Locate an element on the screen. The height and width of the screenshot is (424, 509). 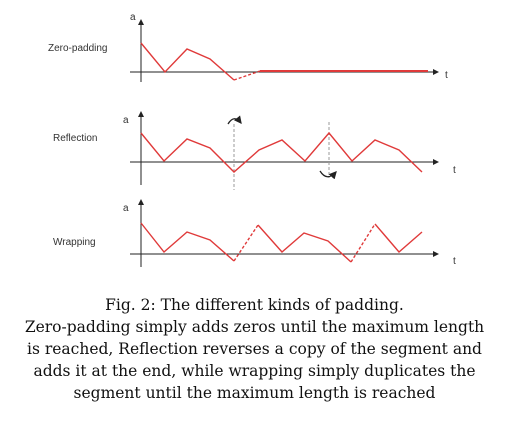
reflection-signal is located at coordinates (281, 152).